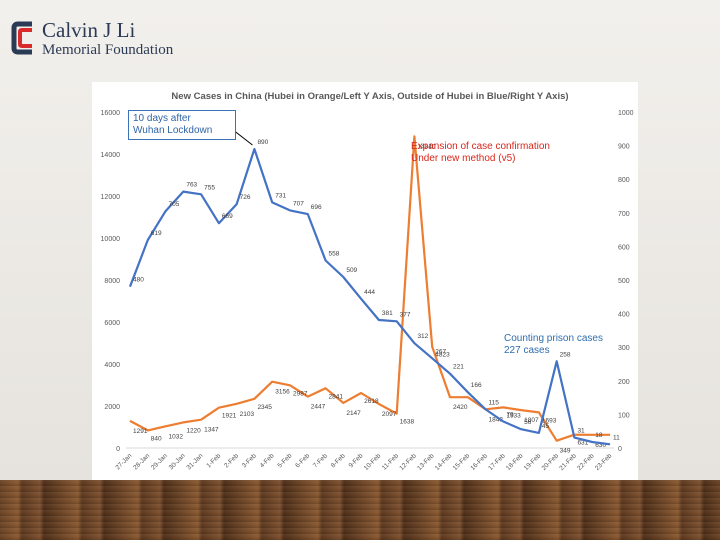 The height and width of the screenshot is (540, 720). I want to click on outside-hubei-data-label: 79, so click(510, 414).